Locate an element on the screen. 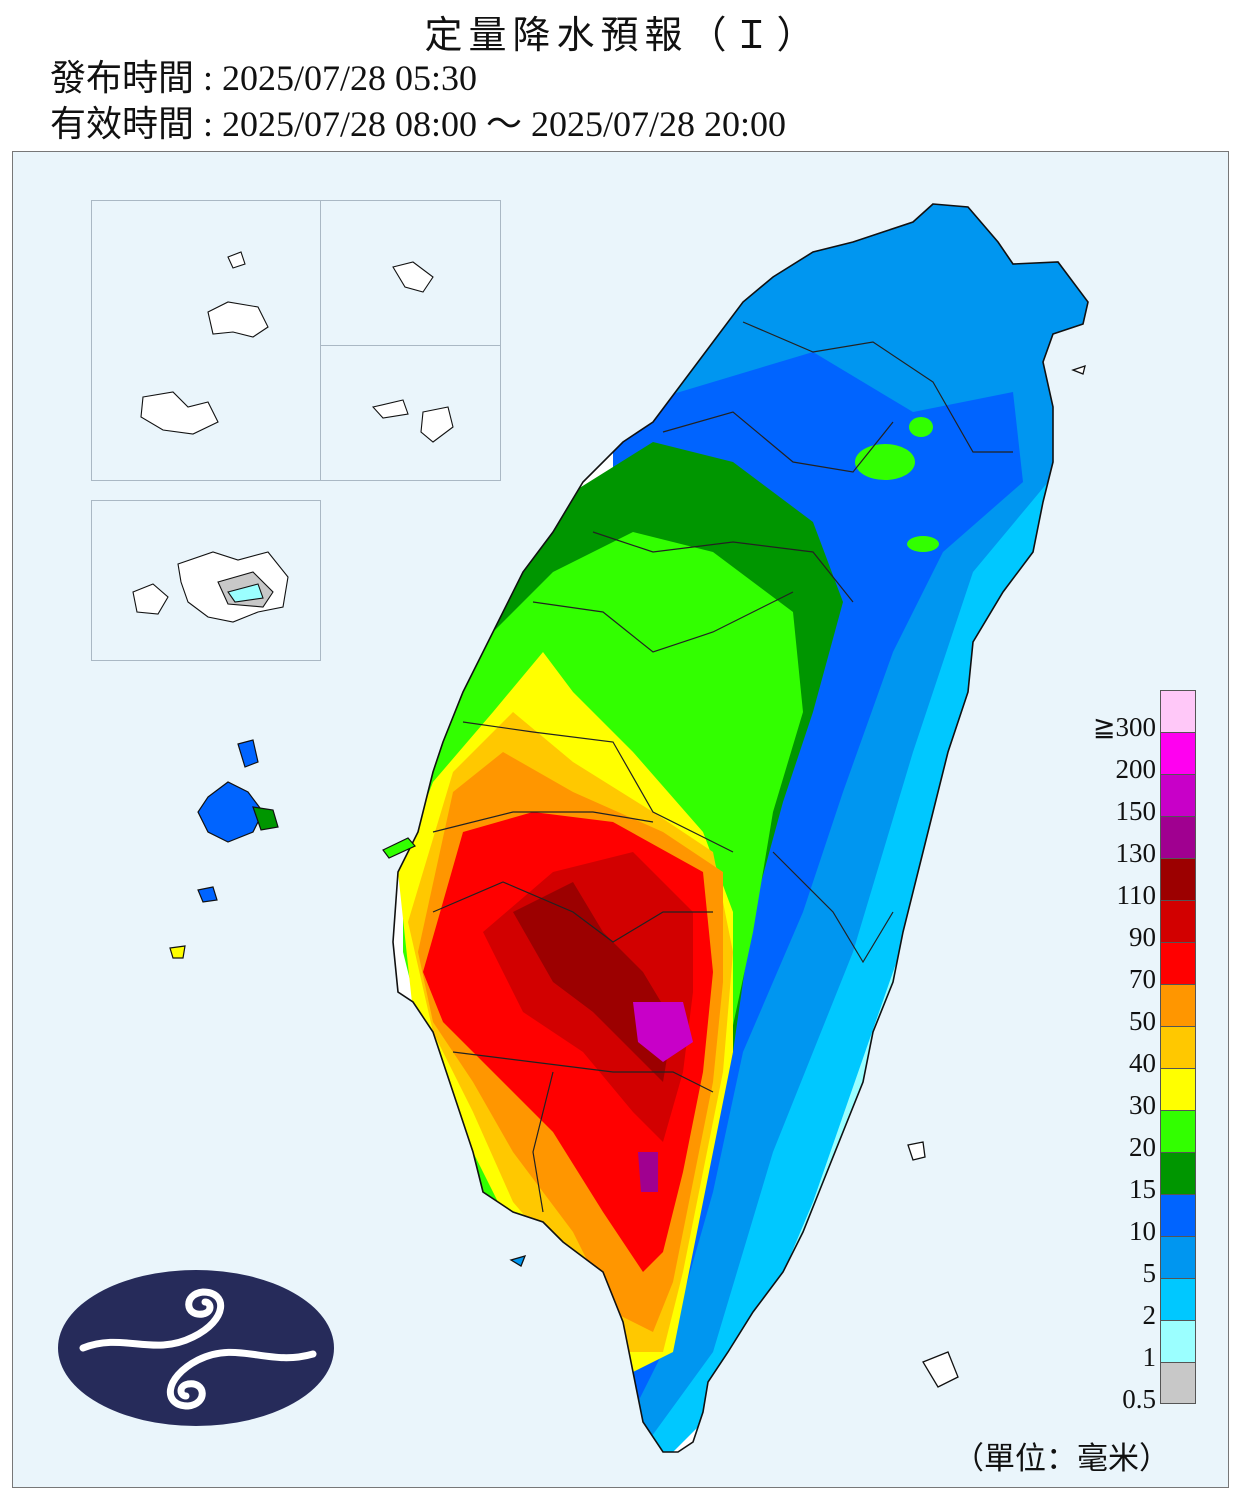 The width and height of the screenshot is (1245, 1500). legend-label: 110 is located at coordinates (1136, 895).